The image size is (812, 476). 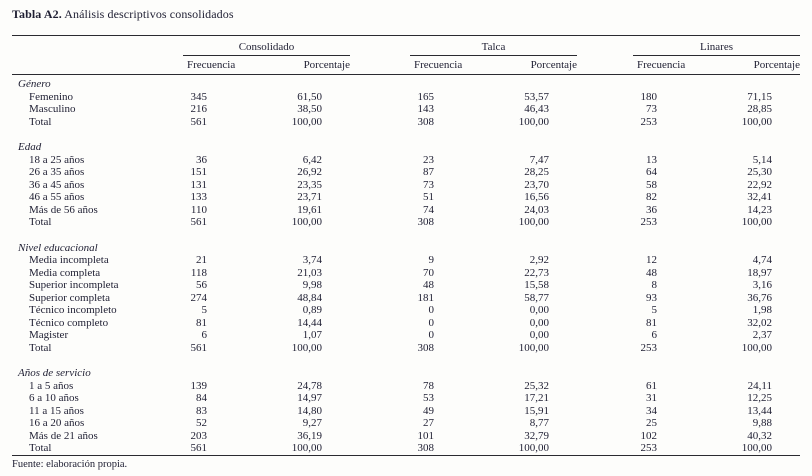 I want to click on frequency-value: 165, so click(x=426, y=96).